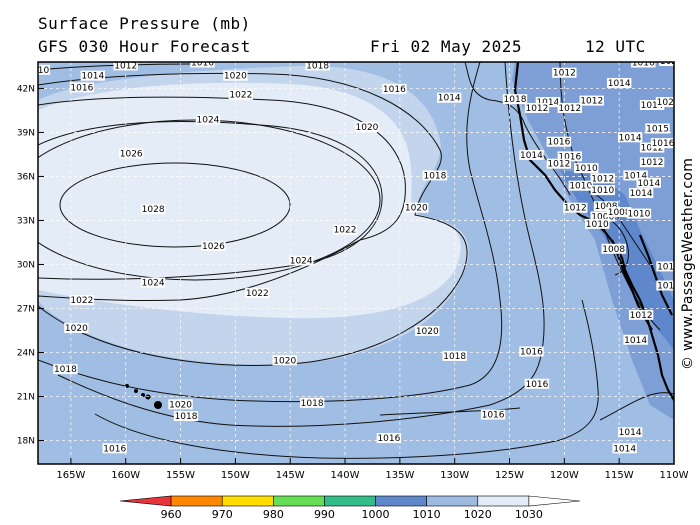 This screenshot has height=525, width=700. I want to click on legend-label: 1020, so click(478, 514).